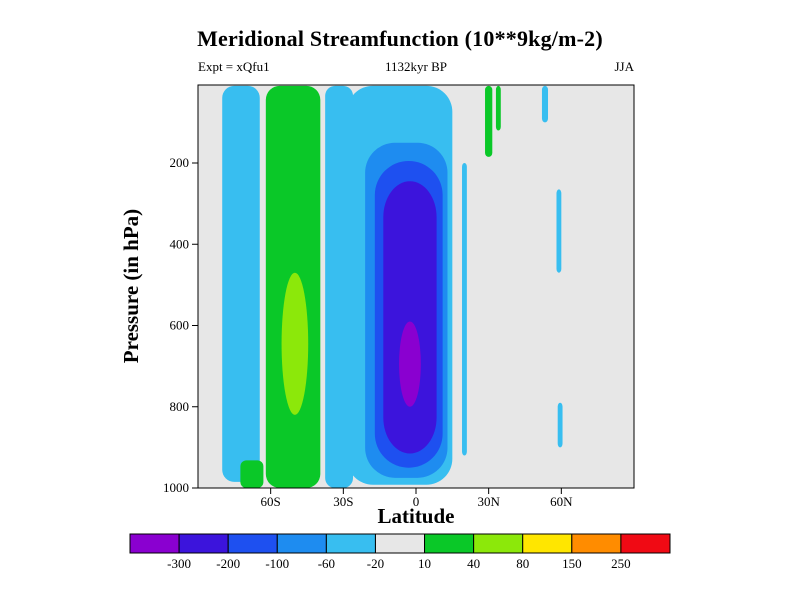 The image size is (800, 600). Describe the element at coordinates (489, 121) in the screenshot. I see `contour-n30-top-streak` at that location.